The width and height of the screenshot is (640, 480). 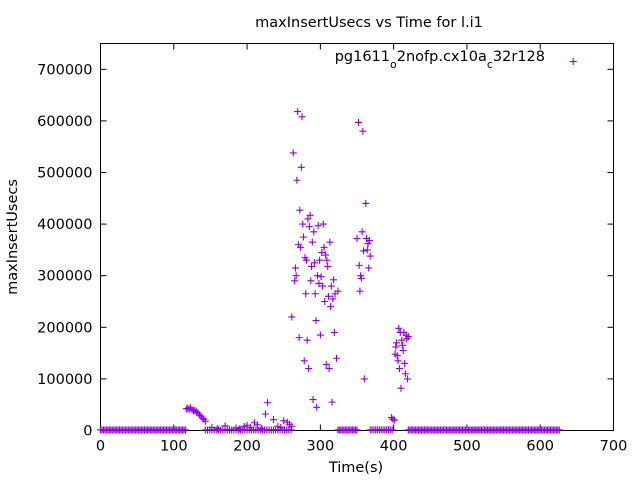 I want to click on x-tick-label: 0, so click(x=100, y=447).